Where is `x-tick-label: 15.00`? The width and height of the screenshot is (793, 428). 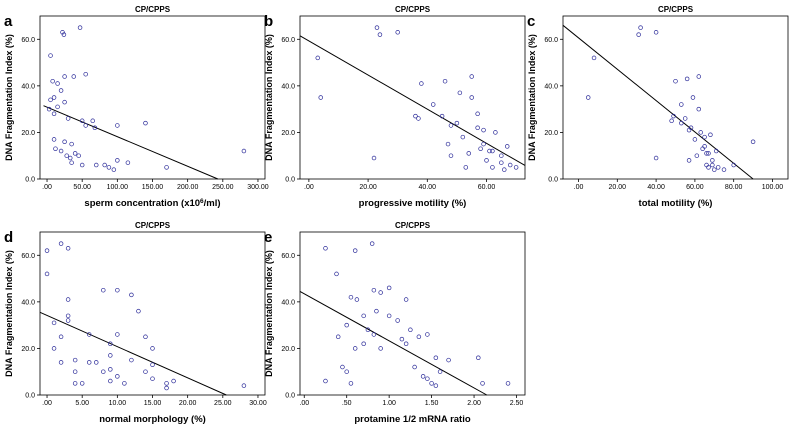 x-tick-label: 15.00 is located at coordinates (153, 403).